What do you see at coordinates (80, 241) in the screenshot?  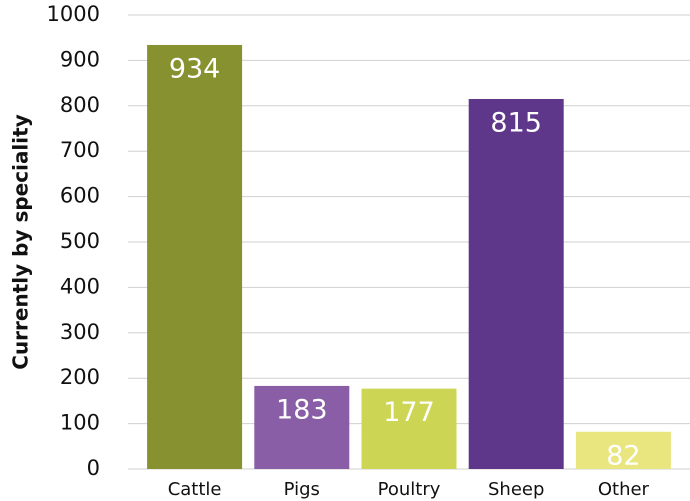 I see `y-tick-label: 500` at bounding box center [80, 241].